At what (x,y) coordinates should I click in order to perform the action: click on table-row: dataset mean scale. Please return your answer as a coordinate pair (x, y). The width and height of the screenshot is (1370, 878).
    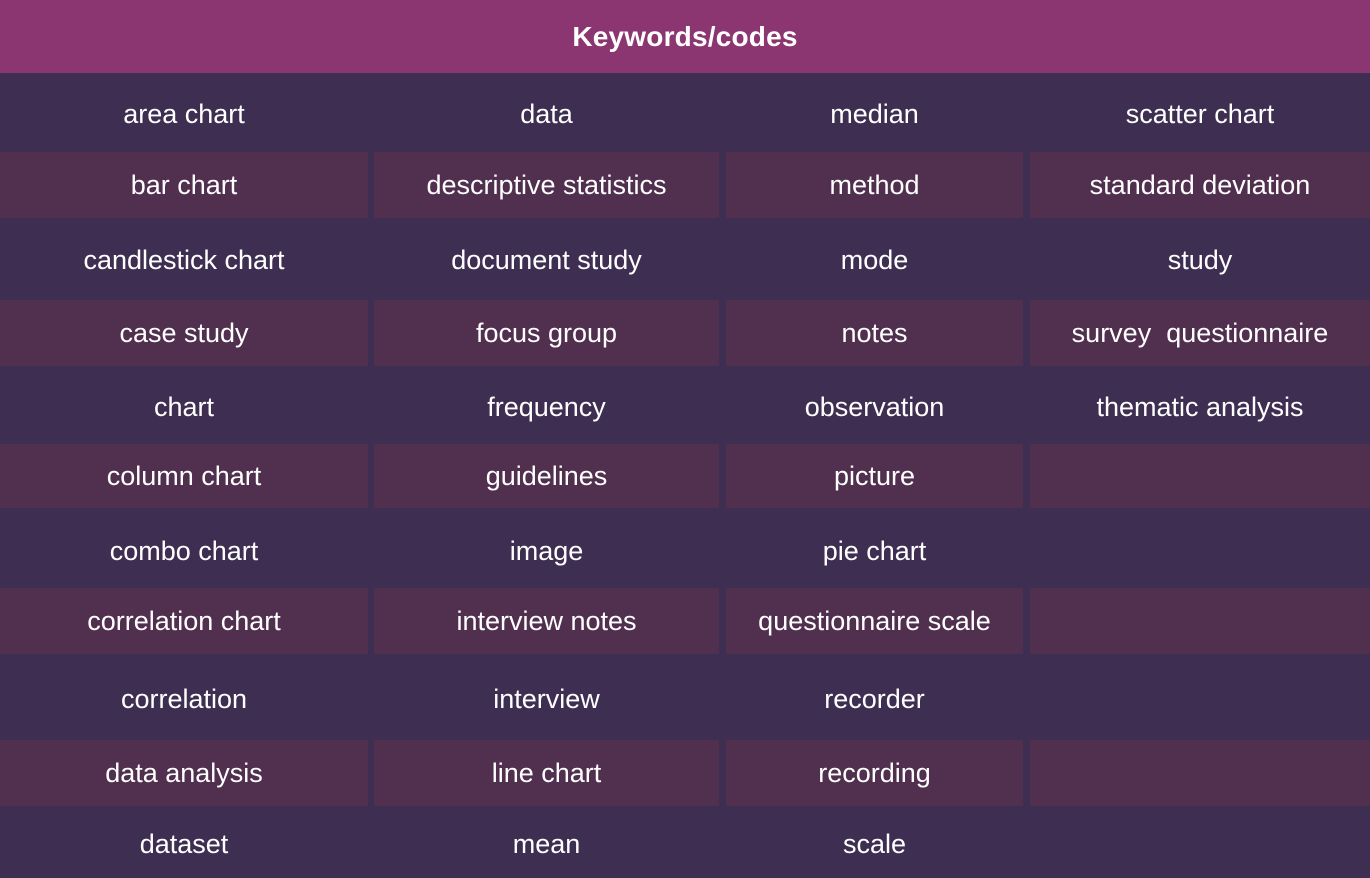
    Looking at the image, I should click on (685, 844).